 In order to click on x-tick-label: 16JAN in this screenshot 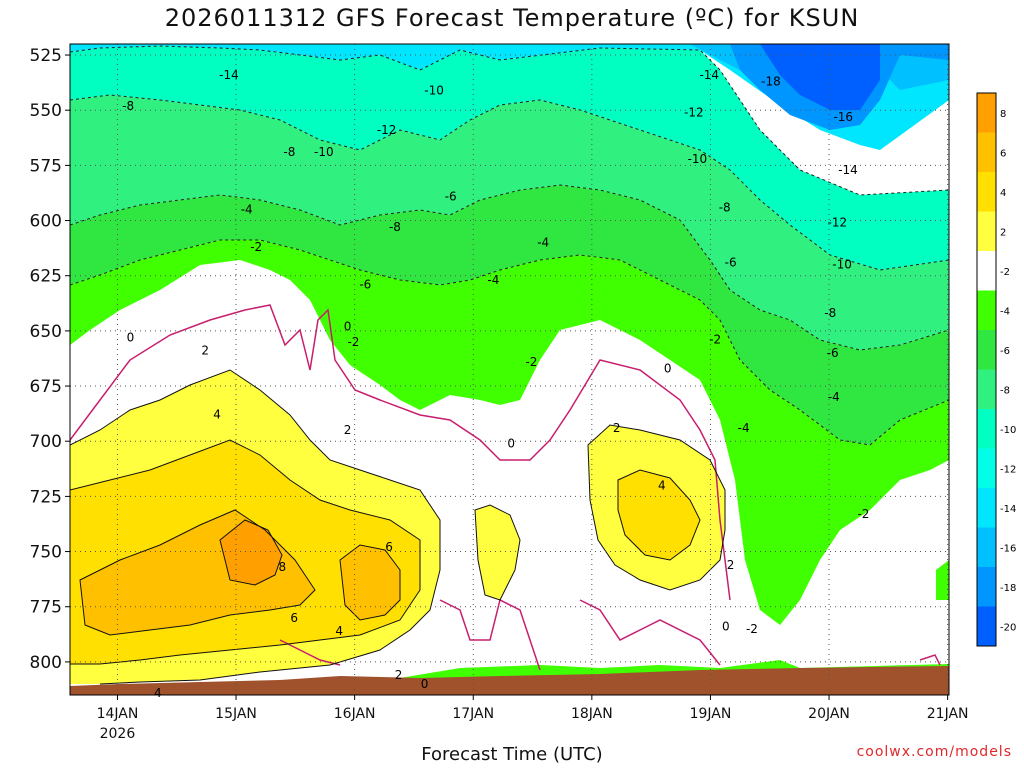, I will do `click(355, 714)`.